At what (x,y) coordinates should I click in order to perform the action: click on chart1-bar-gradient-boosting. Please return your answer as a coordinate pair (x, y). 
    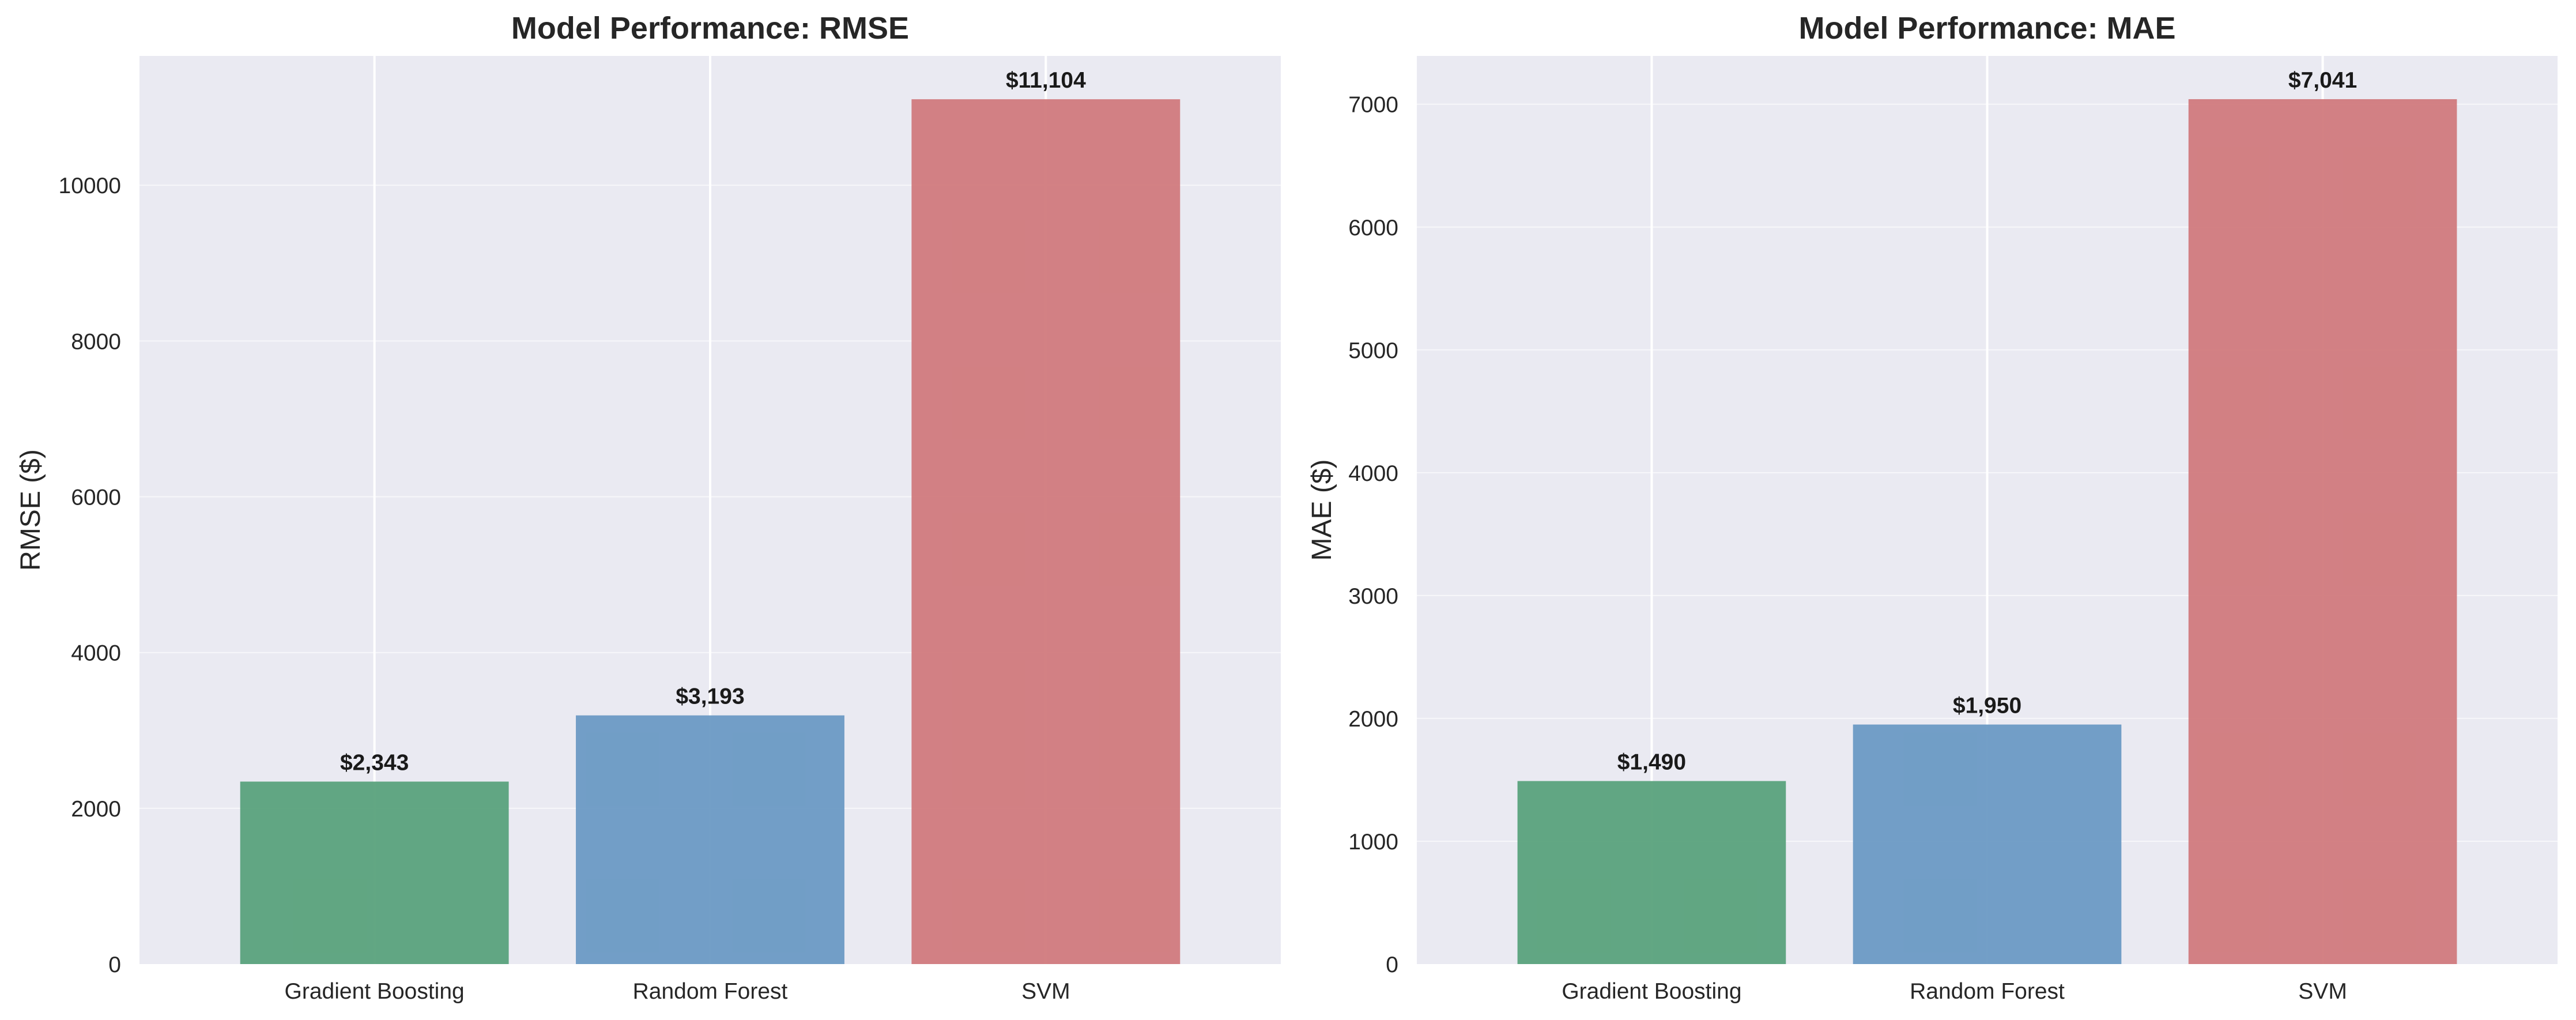
    Looking at the image, I should click on (374, 872).